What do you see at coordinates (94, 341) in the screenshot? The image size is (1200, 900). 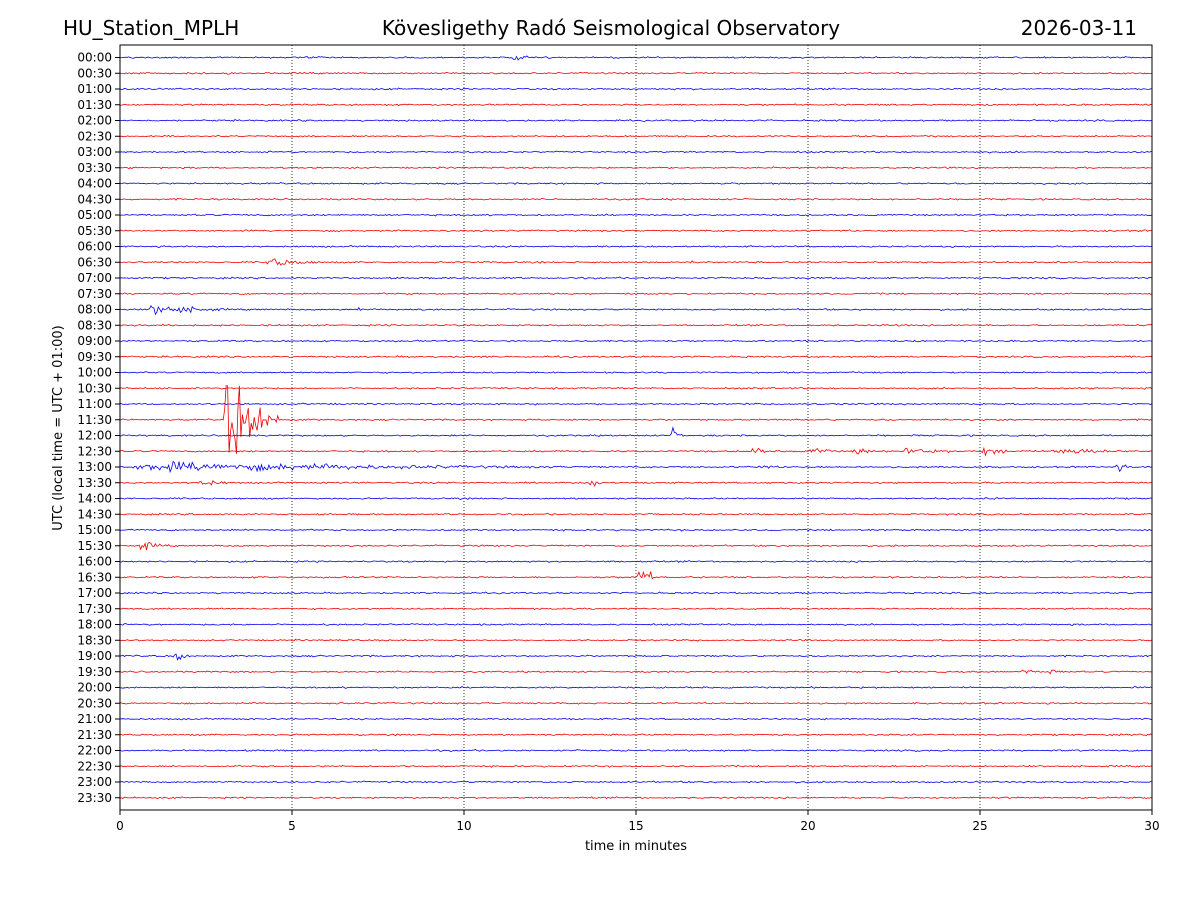 I see `row-label: 09:00` at bounding box center [94, 341].